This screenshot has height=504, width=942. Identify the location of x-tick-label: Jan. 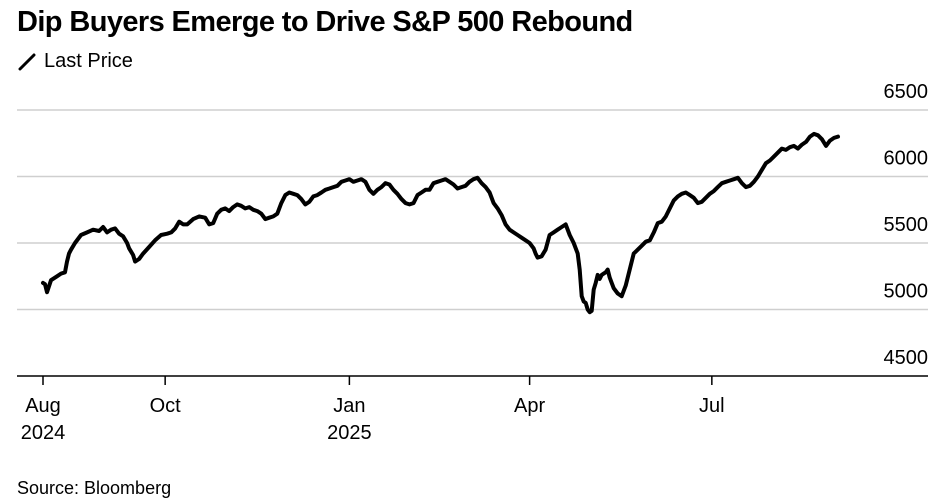
(349, 406).